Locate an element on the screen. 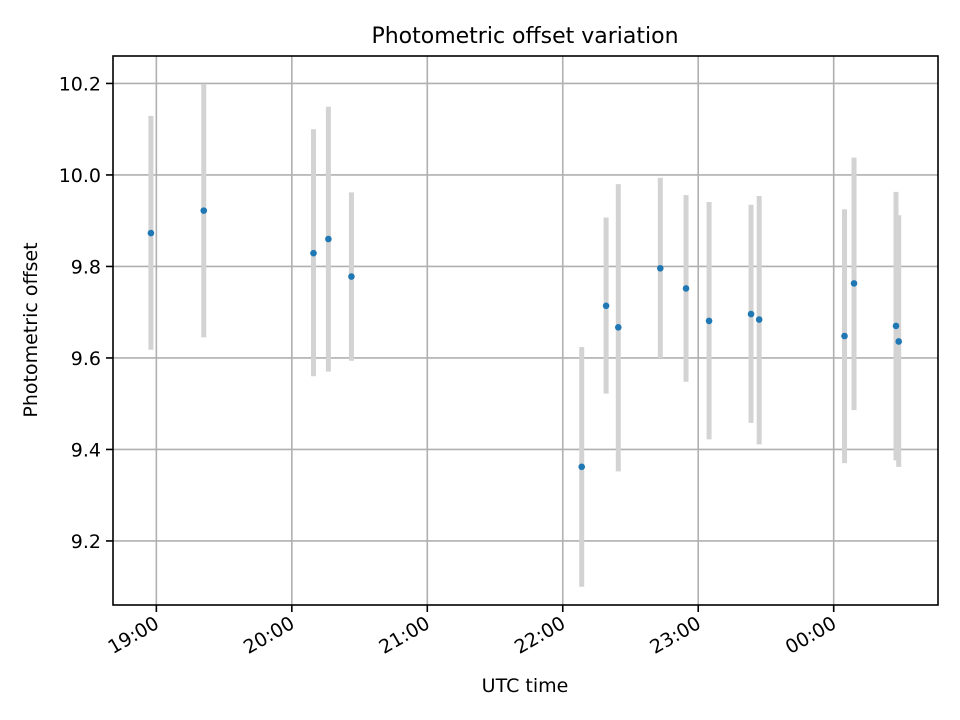  x-tick-label: 00:00 is located at coordinates (811, 635).